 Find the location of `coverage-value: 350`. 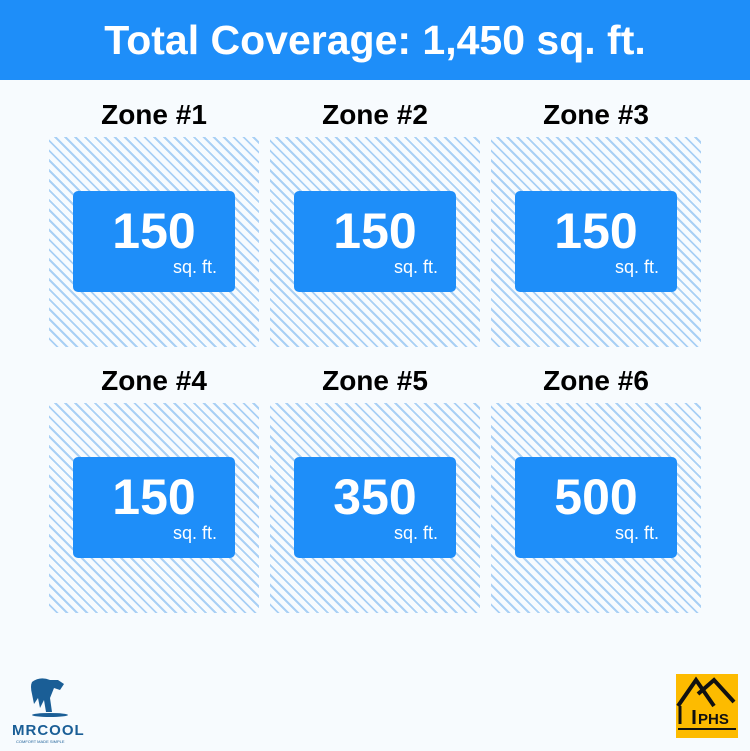

coverage-value: 350 is located at coordinates (375, 497).